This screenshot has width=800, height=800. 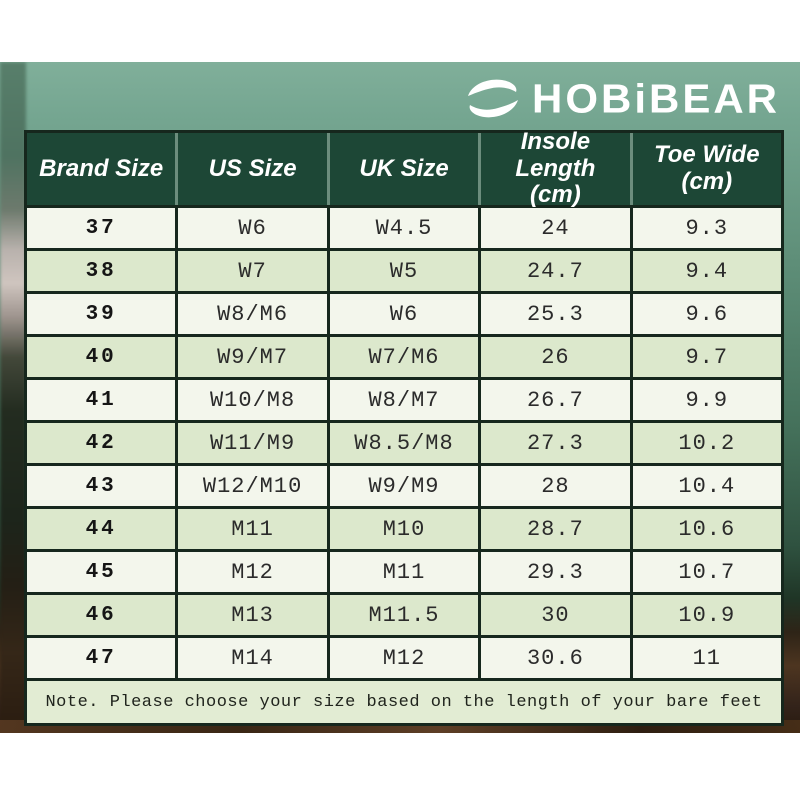 I want to click on brand-size-cell: 47, so click(x=101, y=658).